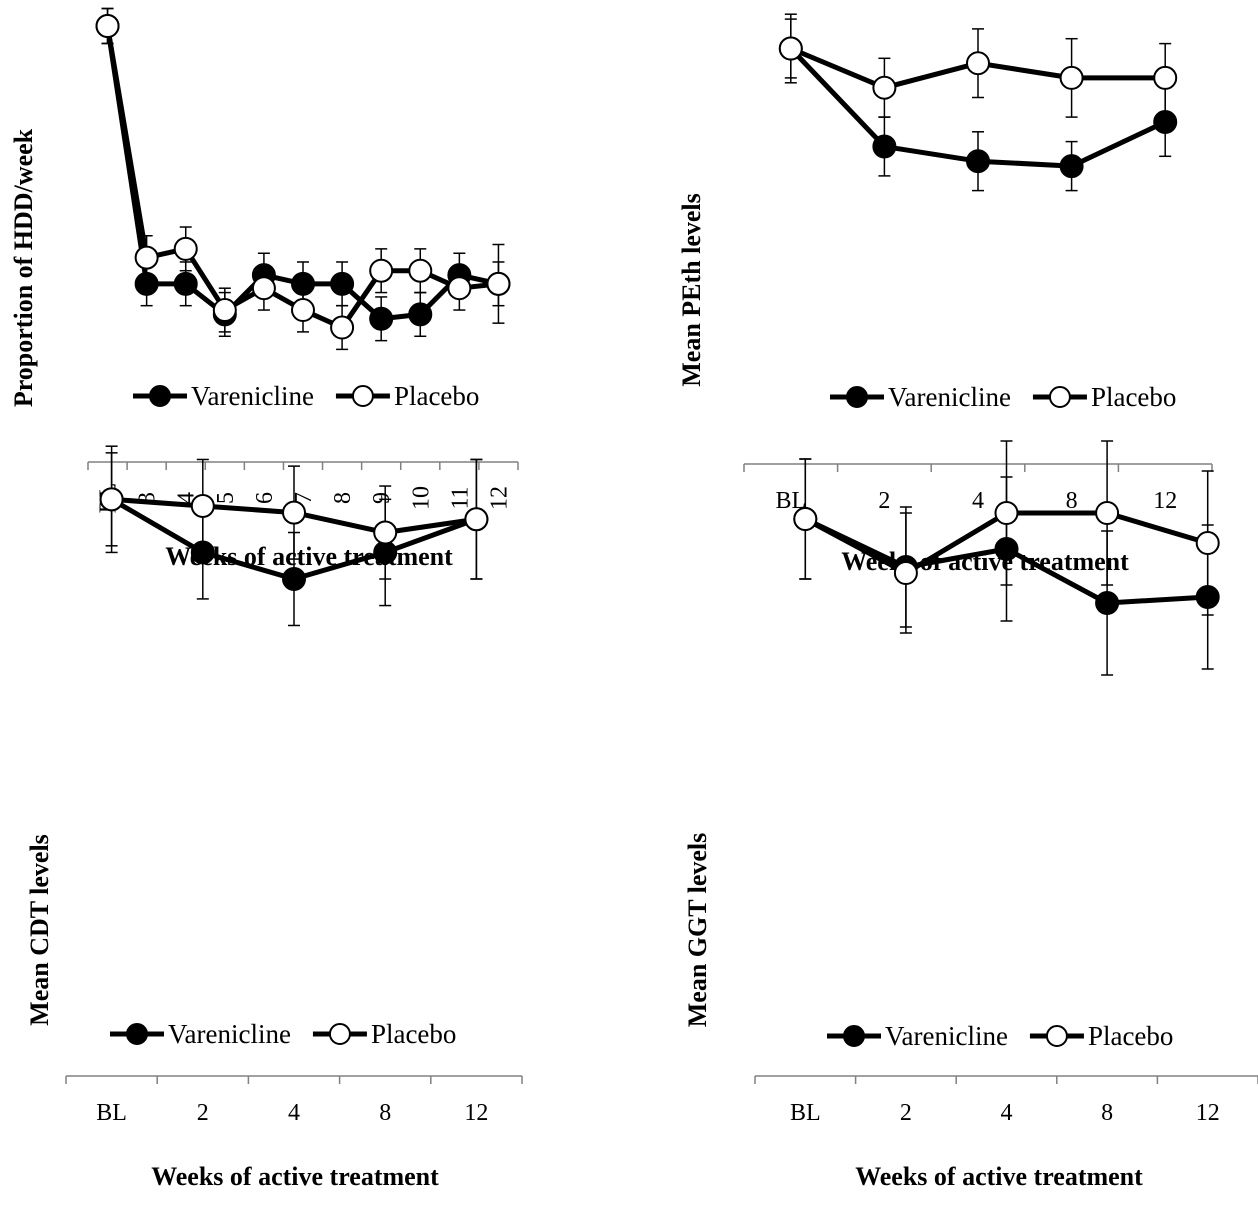  I want to click on x-tick-label: 9, so click(382, 498).